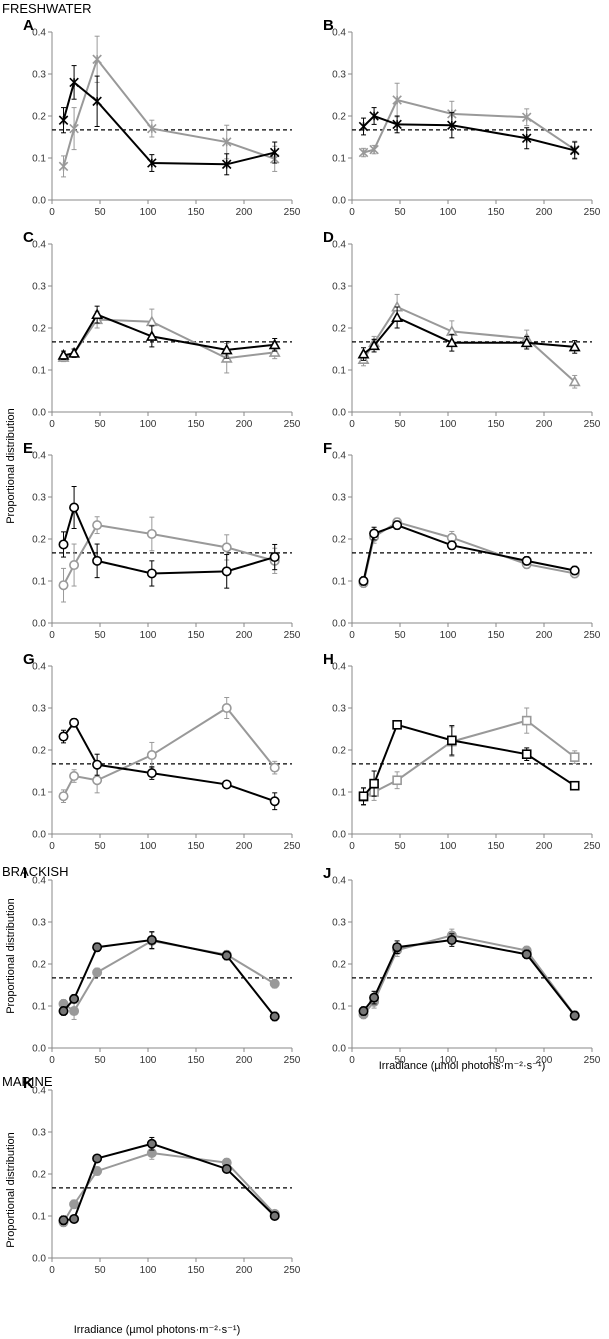 This screenshot has height=1339, width=609. Describe the element at coordinates (462, 329) in the screenshot. I see `panel-d: D 0.0 0.1 0.2 0.3 0.4 0 50 100 150 200 250` at that location.